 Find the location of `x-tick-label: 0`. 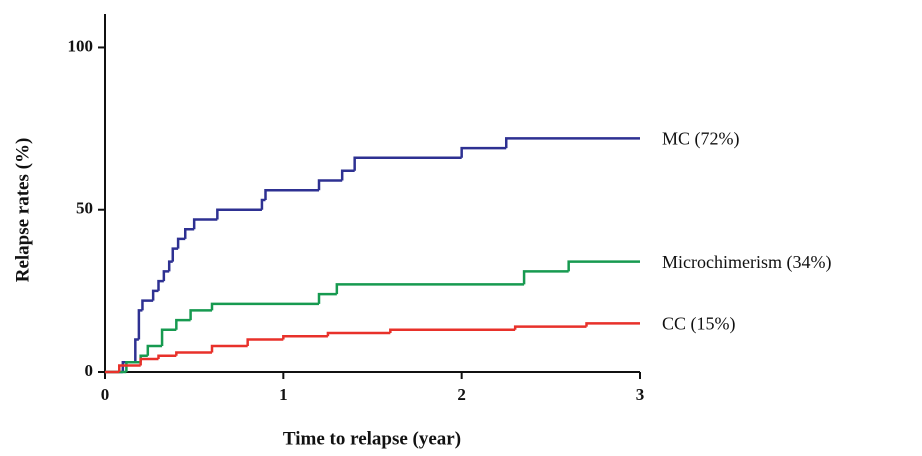

x-tick-label: 0 is located at coordinates (105, 394).